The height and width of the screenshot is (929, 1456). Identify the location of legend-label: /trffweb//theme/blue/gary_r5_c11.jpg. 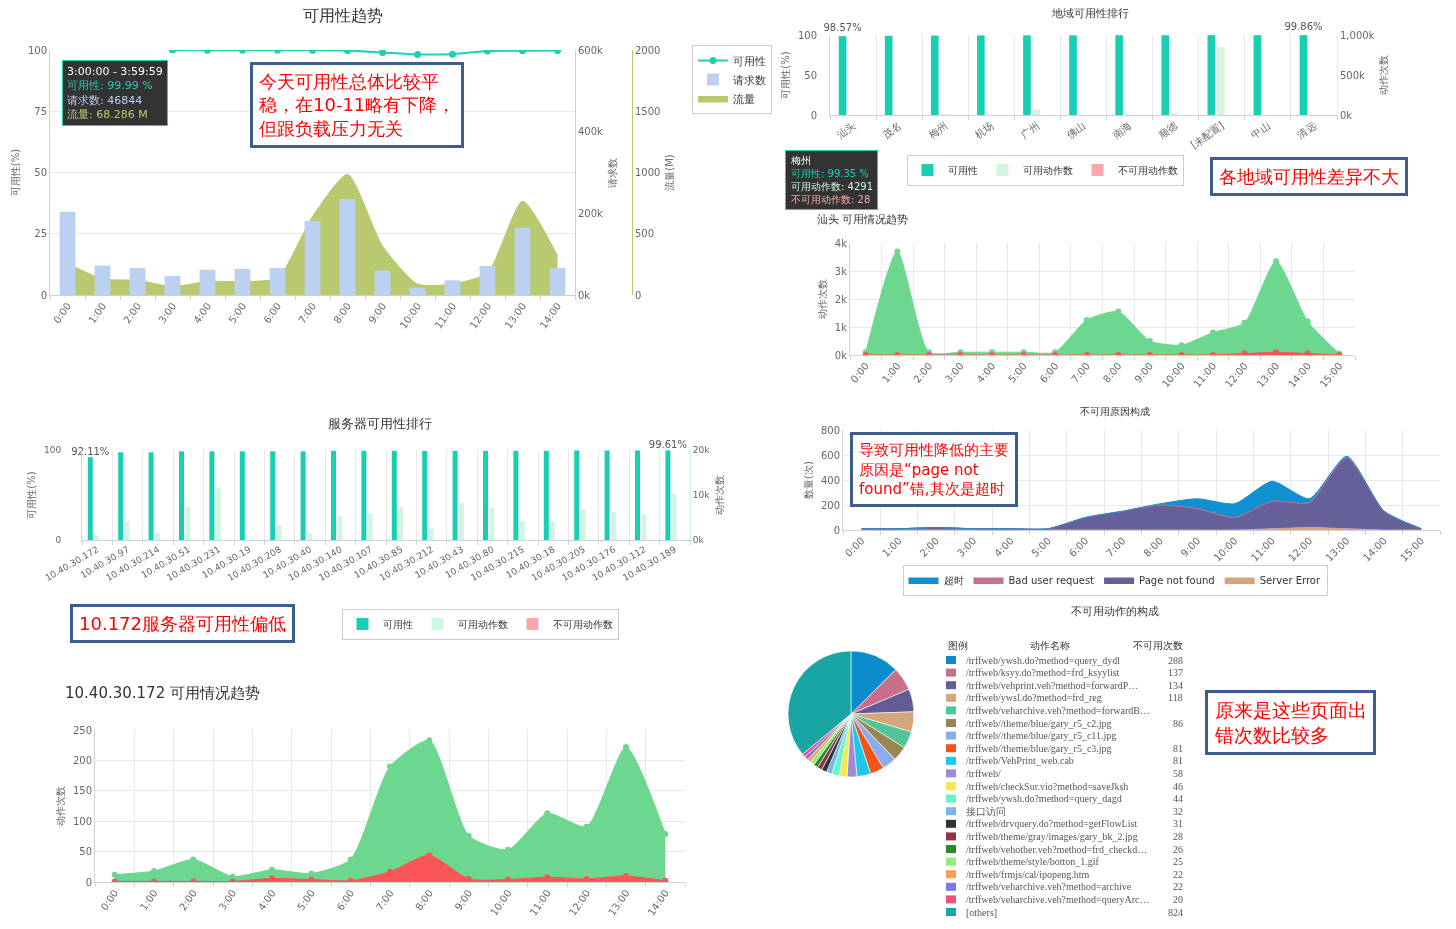
(1041, 735).